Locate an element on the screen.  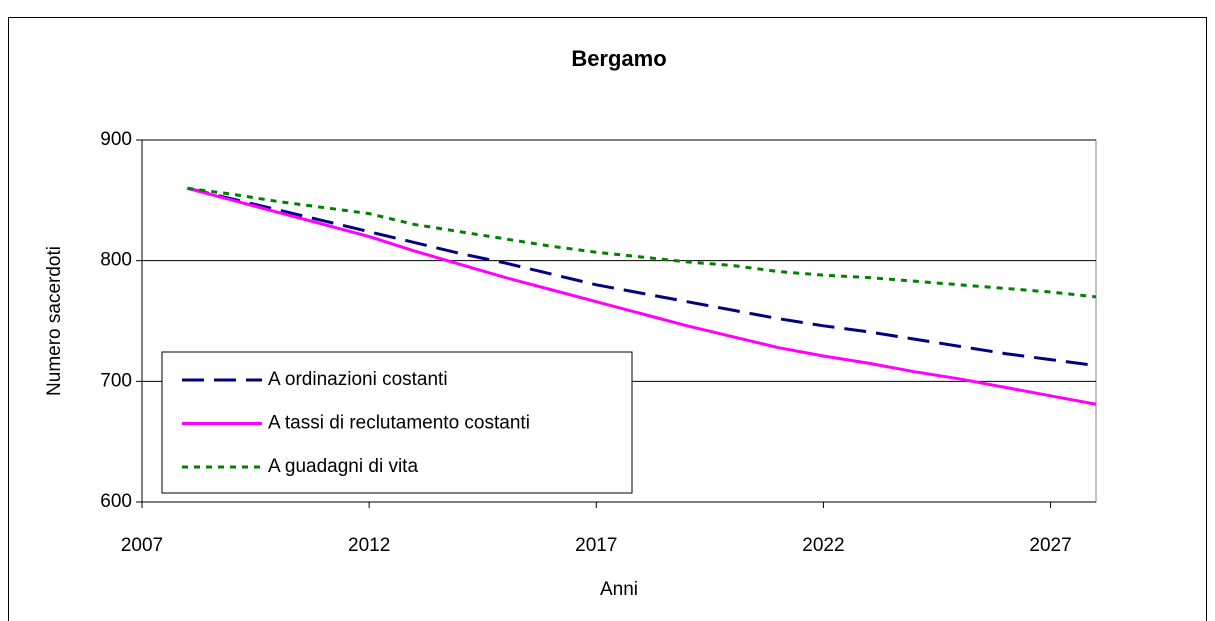
legend-label: A ordinazioni costanti is located at coordinates (358, 379).